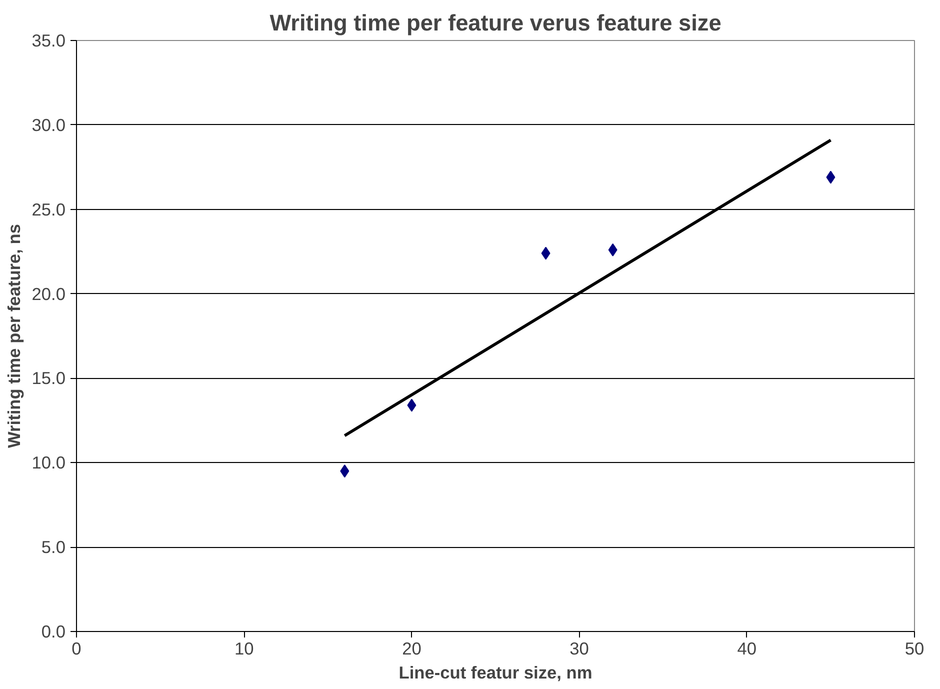 The image size is (940, 689). Describe the element at coordinates (412, 648) in the screenshot. I see `x-tick-label: 20` at that location.